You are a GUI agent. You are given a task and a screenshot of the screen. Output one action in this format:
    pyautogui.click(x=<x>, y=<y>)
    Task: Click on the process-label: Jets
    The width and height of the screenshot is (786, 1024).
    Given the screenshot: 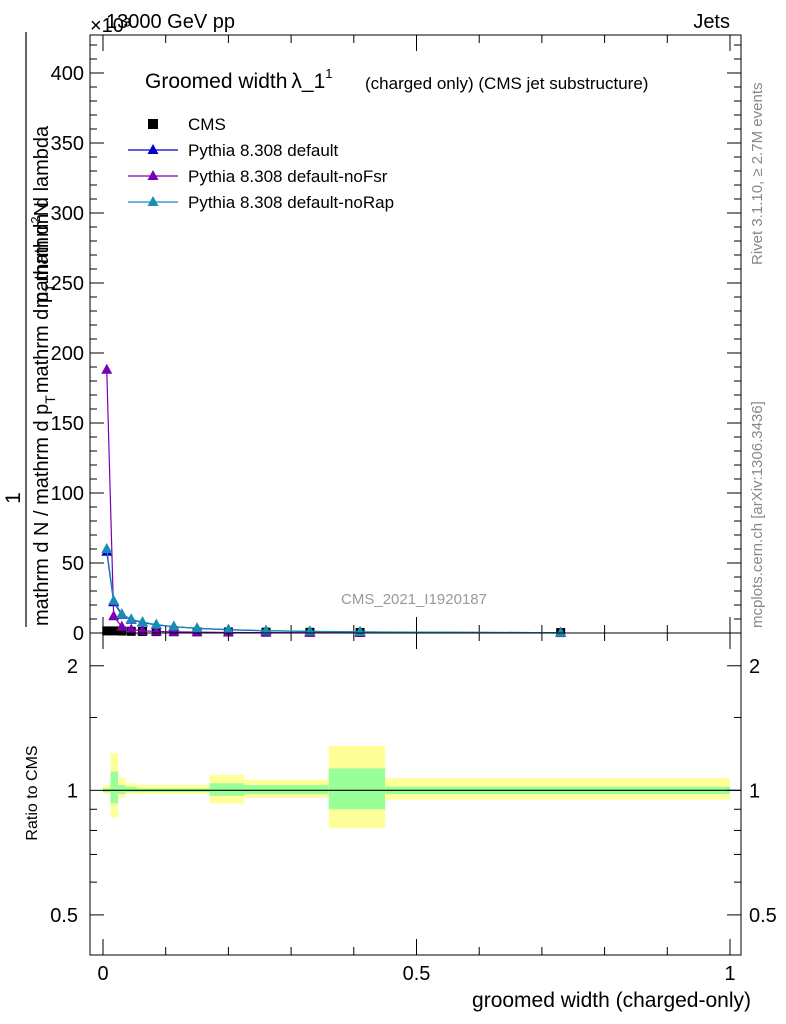 What is the action you would take?
    pyautogui.click(x=711, y=22)
    